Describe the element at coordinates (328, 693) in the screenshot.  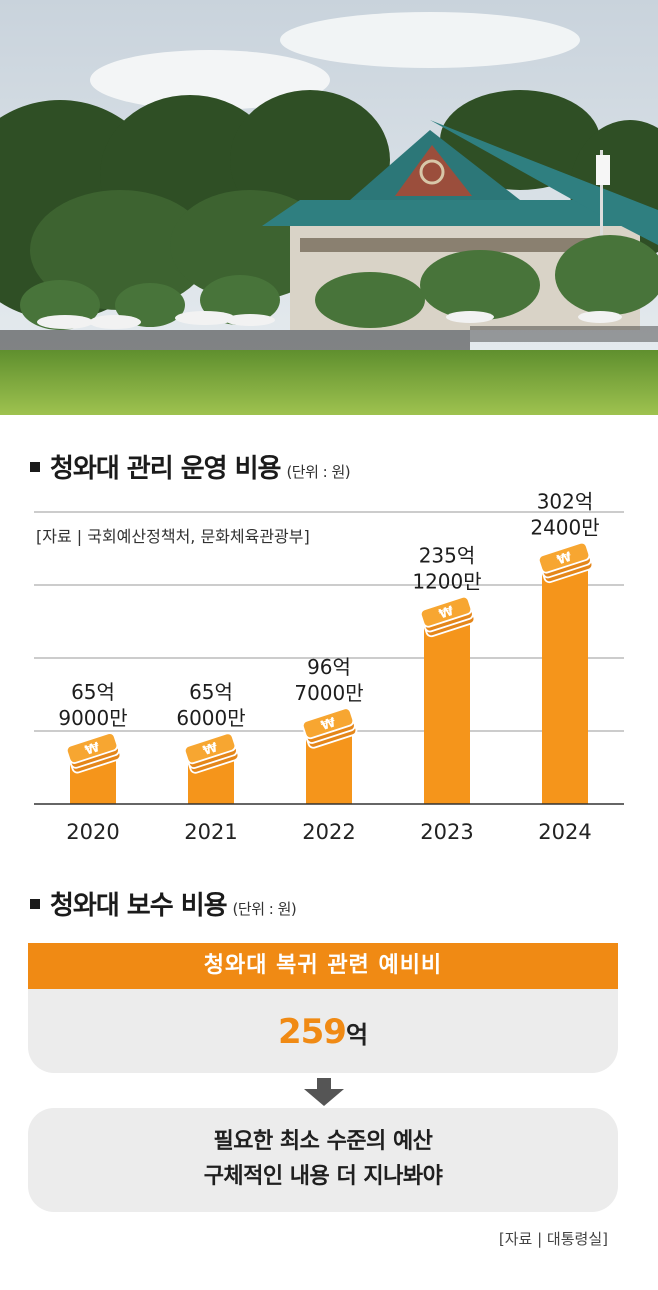
I see `data-label-line2: 7000만` at that location.